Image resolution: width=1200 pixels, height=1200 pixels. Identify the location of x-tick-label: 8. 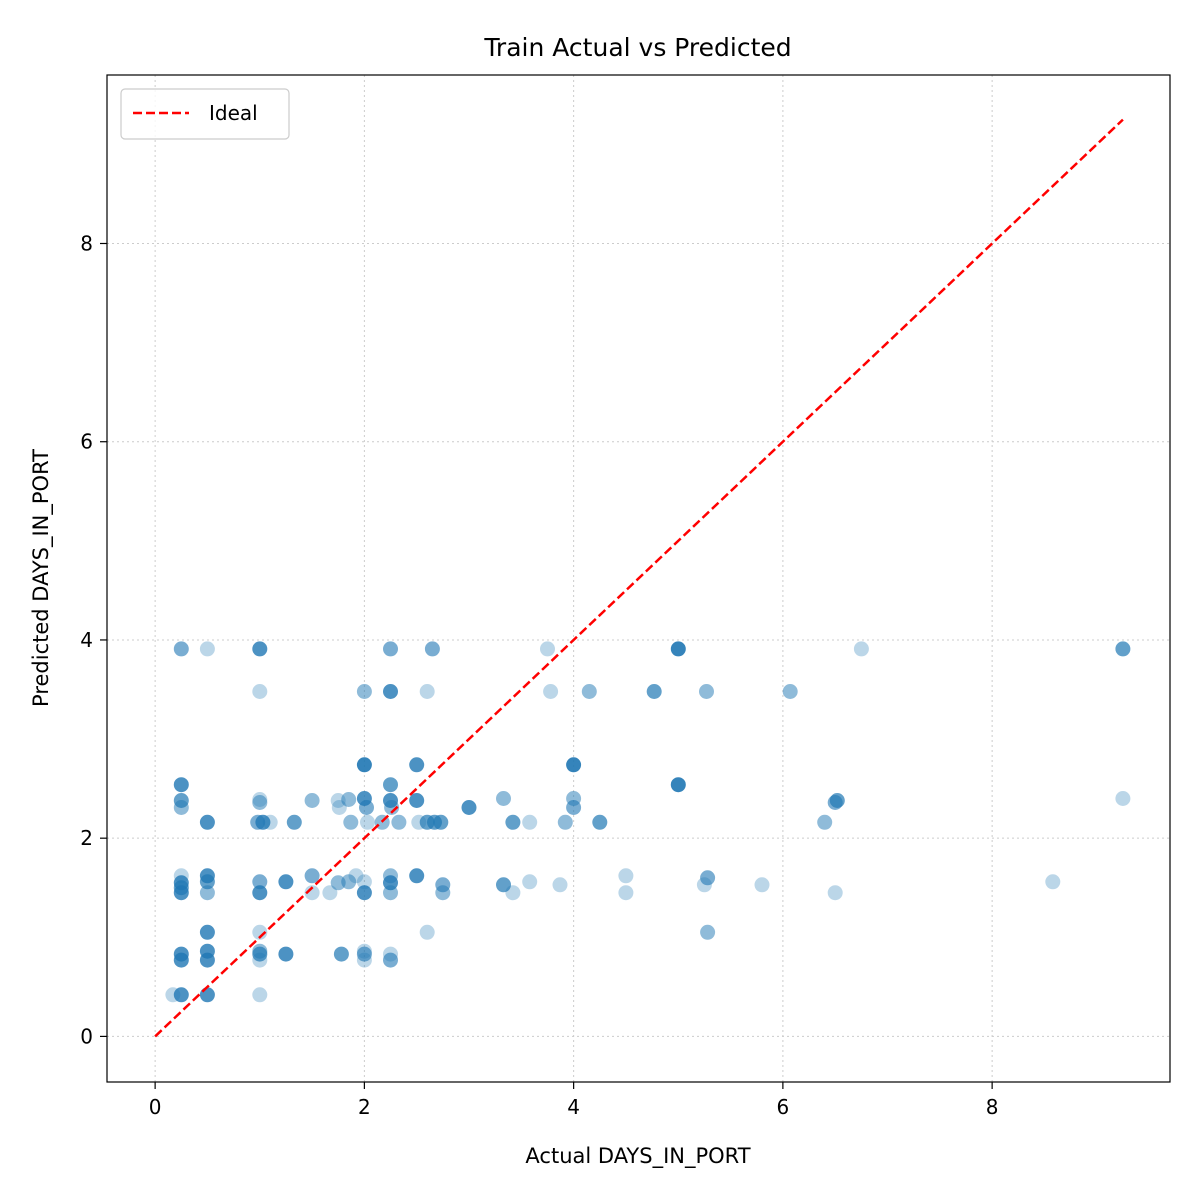
(992, 1107).